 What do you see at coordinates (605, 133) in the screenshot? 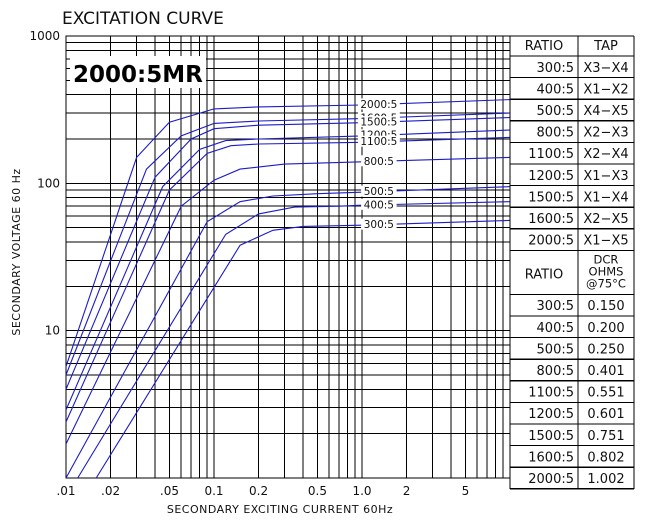
I see `tap-value-cell: X2−X3` at bounding box center [605, 133].